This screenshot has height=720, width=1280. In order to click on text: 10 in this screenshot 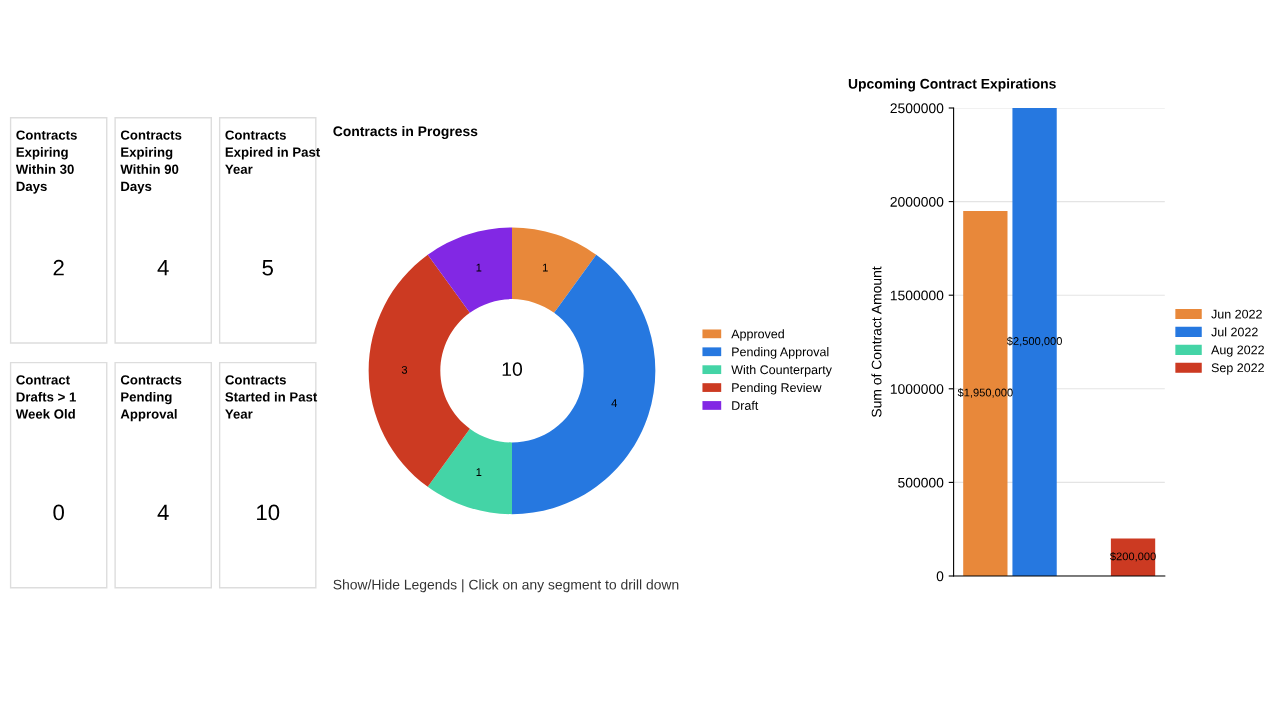, I will do `click(512, 369)`.